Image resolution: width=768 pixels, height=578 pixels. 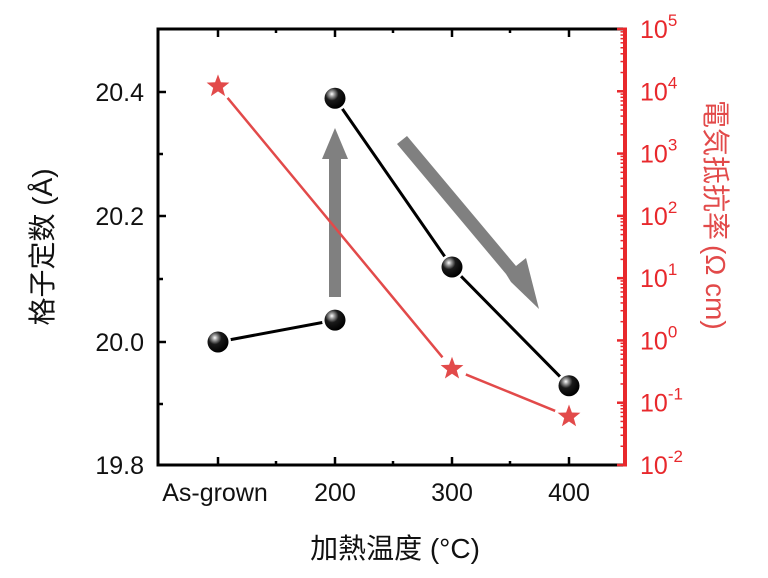 What do you see at coordinates (658, 27) in the screenshot?
I see `right-tick-label: 10⁵` at bounding box center [658, 27].